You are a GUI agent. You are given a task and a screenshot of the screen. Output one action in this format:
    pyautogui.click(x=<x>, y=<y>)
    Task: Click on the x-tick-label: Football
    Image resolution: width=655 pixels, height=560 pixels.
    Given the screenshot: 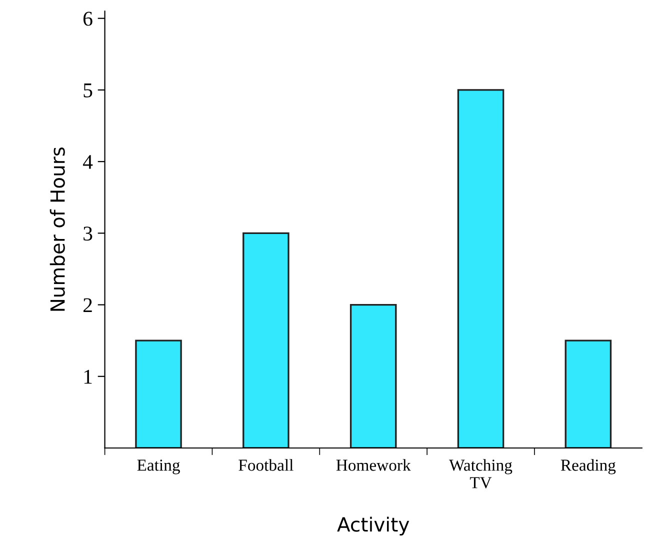 What is the action you would take?
    pyautogui.click(x=266, y=465)
    